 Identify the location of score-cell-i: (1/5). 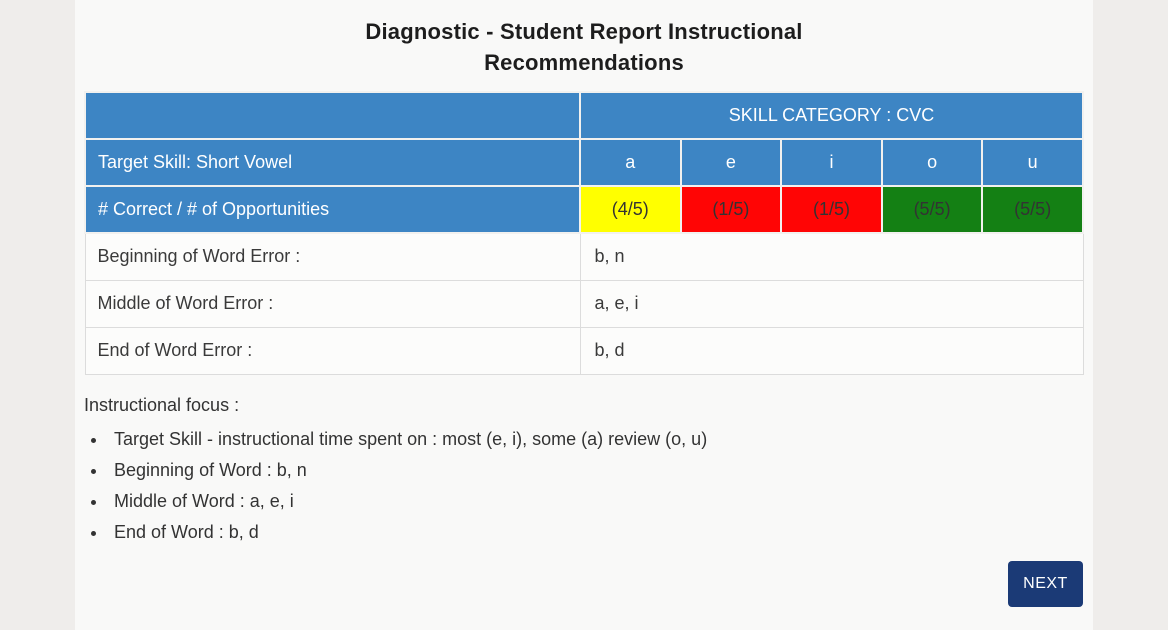
(831, 209).